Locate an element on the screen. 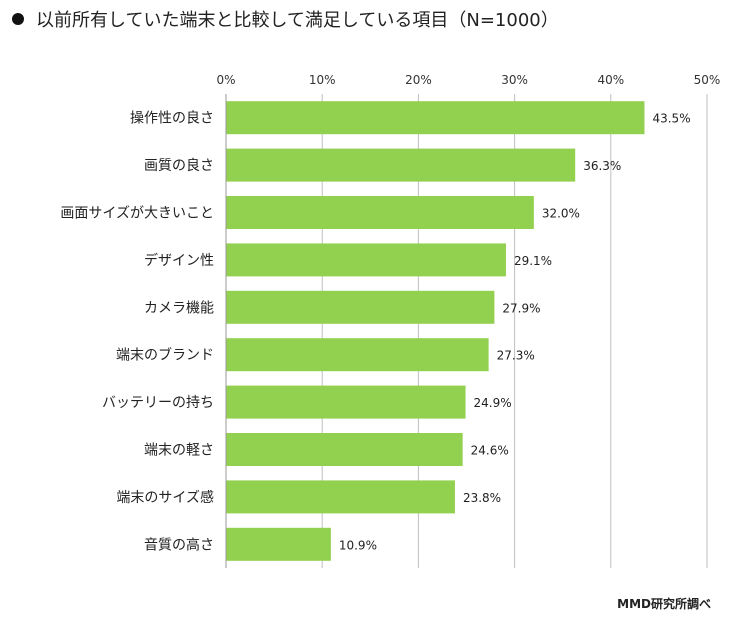 Image resolution: width=731 pixels, height=620 pixels. value-label: 24.9% is located at coordinates (493, 403).